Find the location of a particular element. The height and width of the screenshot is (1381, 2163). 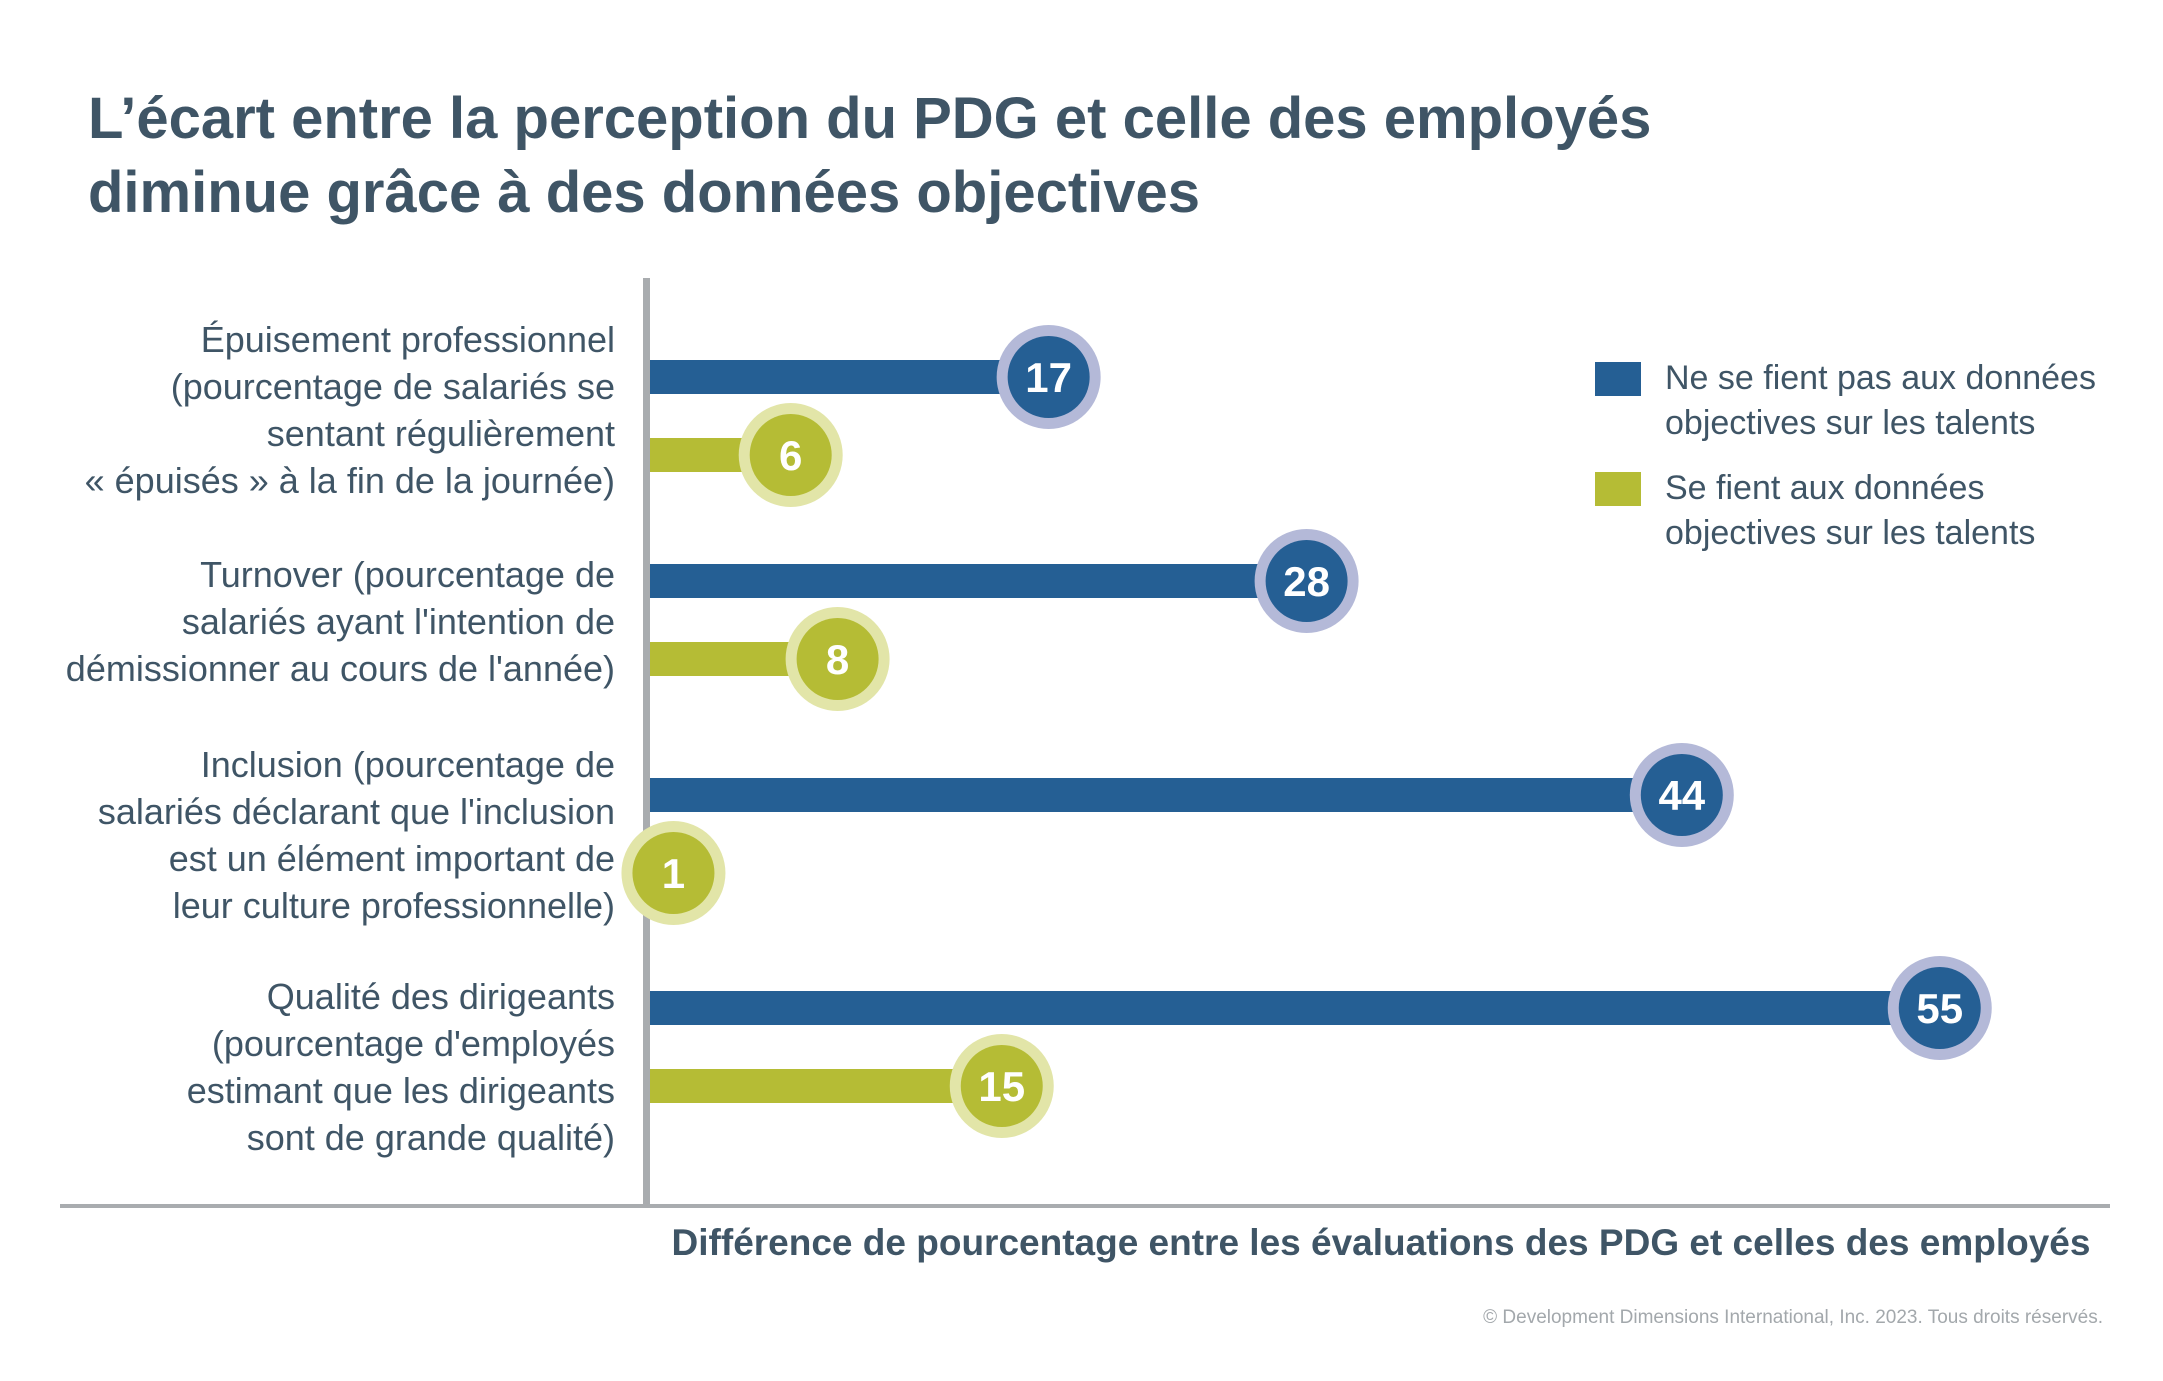

data-label: 6 is located at coordinates (790, 455).